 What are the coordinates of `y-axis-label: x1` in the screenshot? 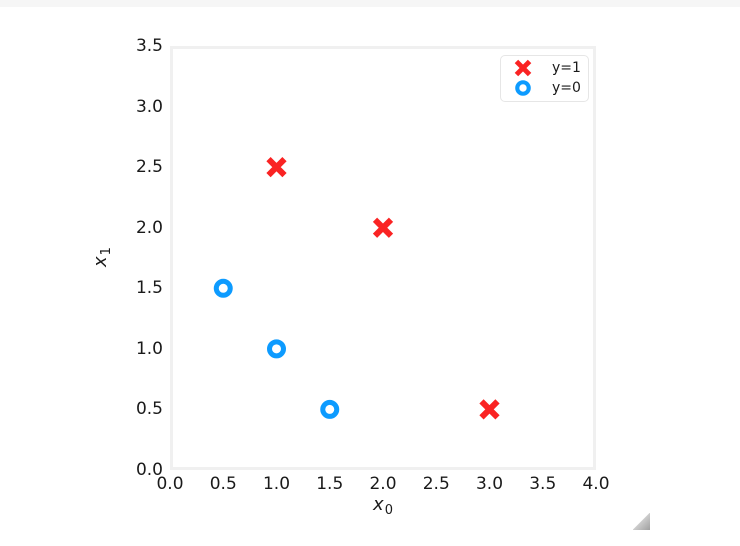 It's located at (104, 257).